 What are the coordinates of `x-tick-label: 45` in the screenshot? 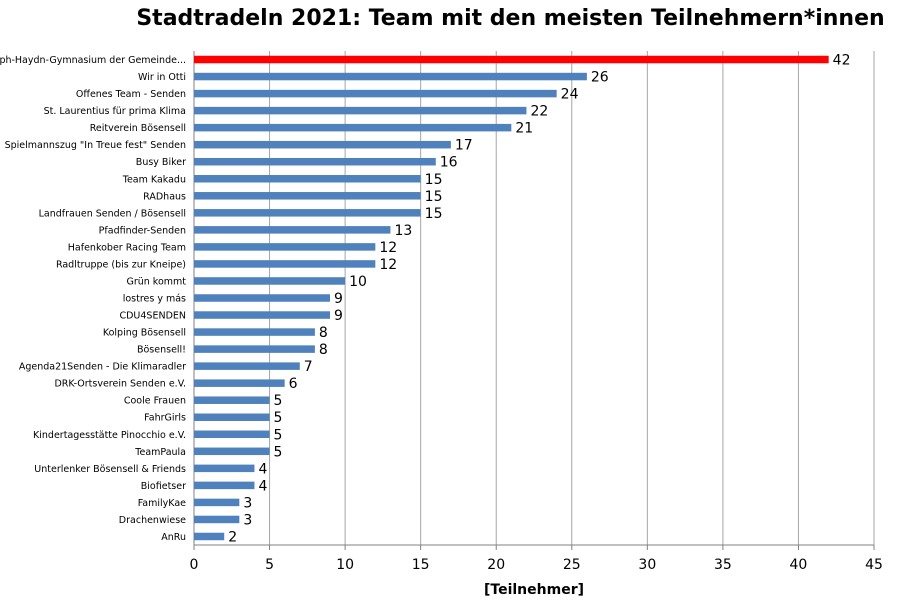 It's located at (874, 565).